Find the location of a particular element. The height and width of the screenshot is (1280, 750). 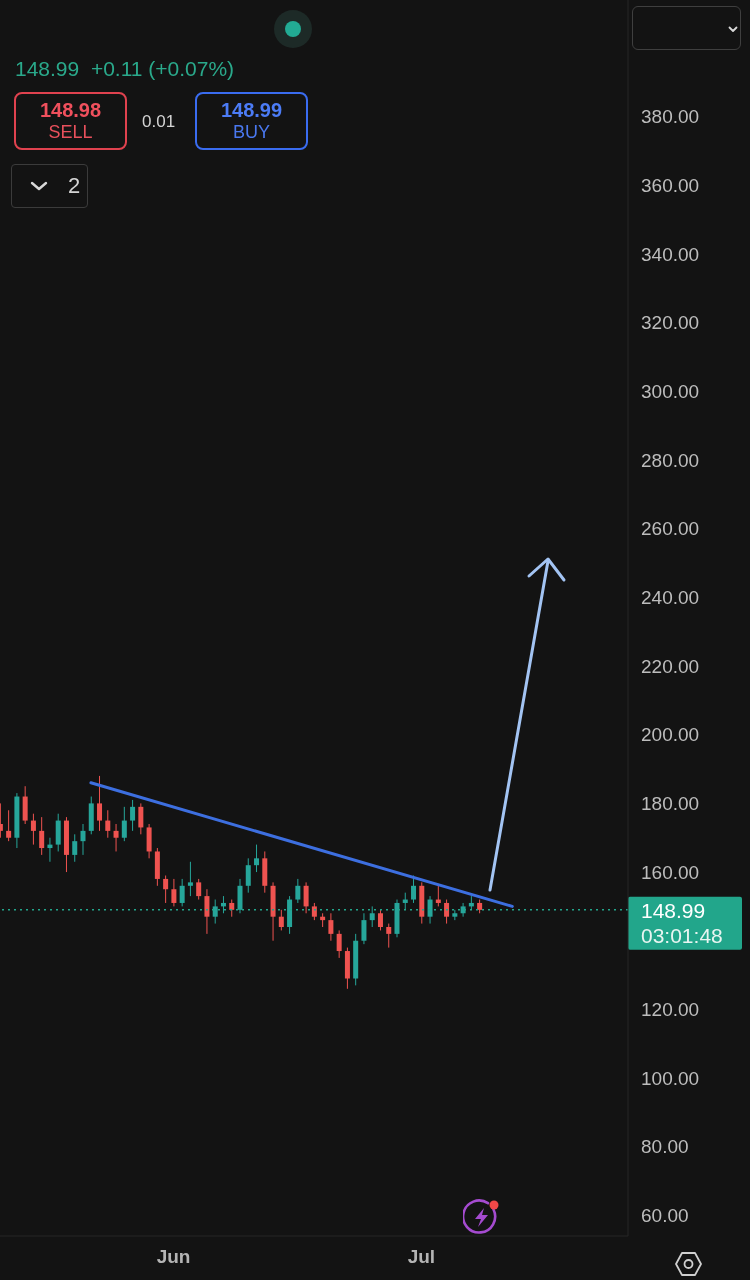

y-tick-label: 80.00 is located at coordinates (665, 1147).